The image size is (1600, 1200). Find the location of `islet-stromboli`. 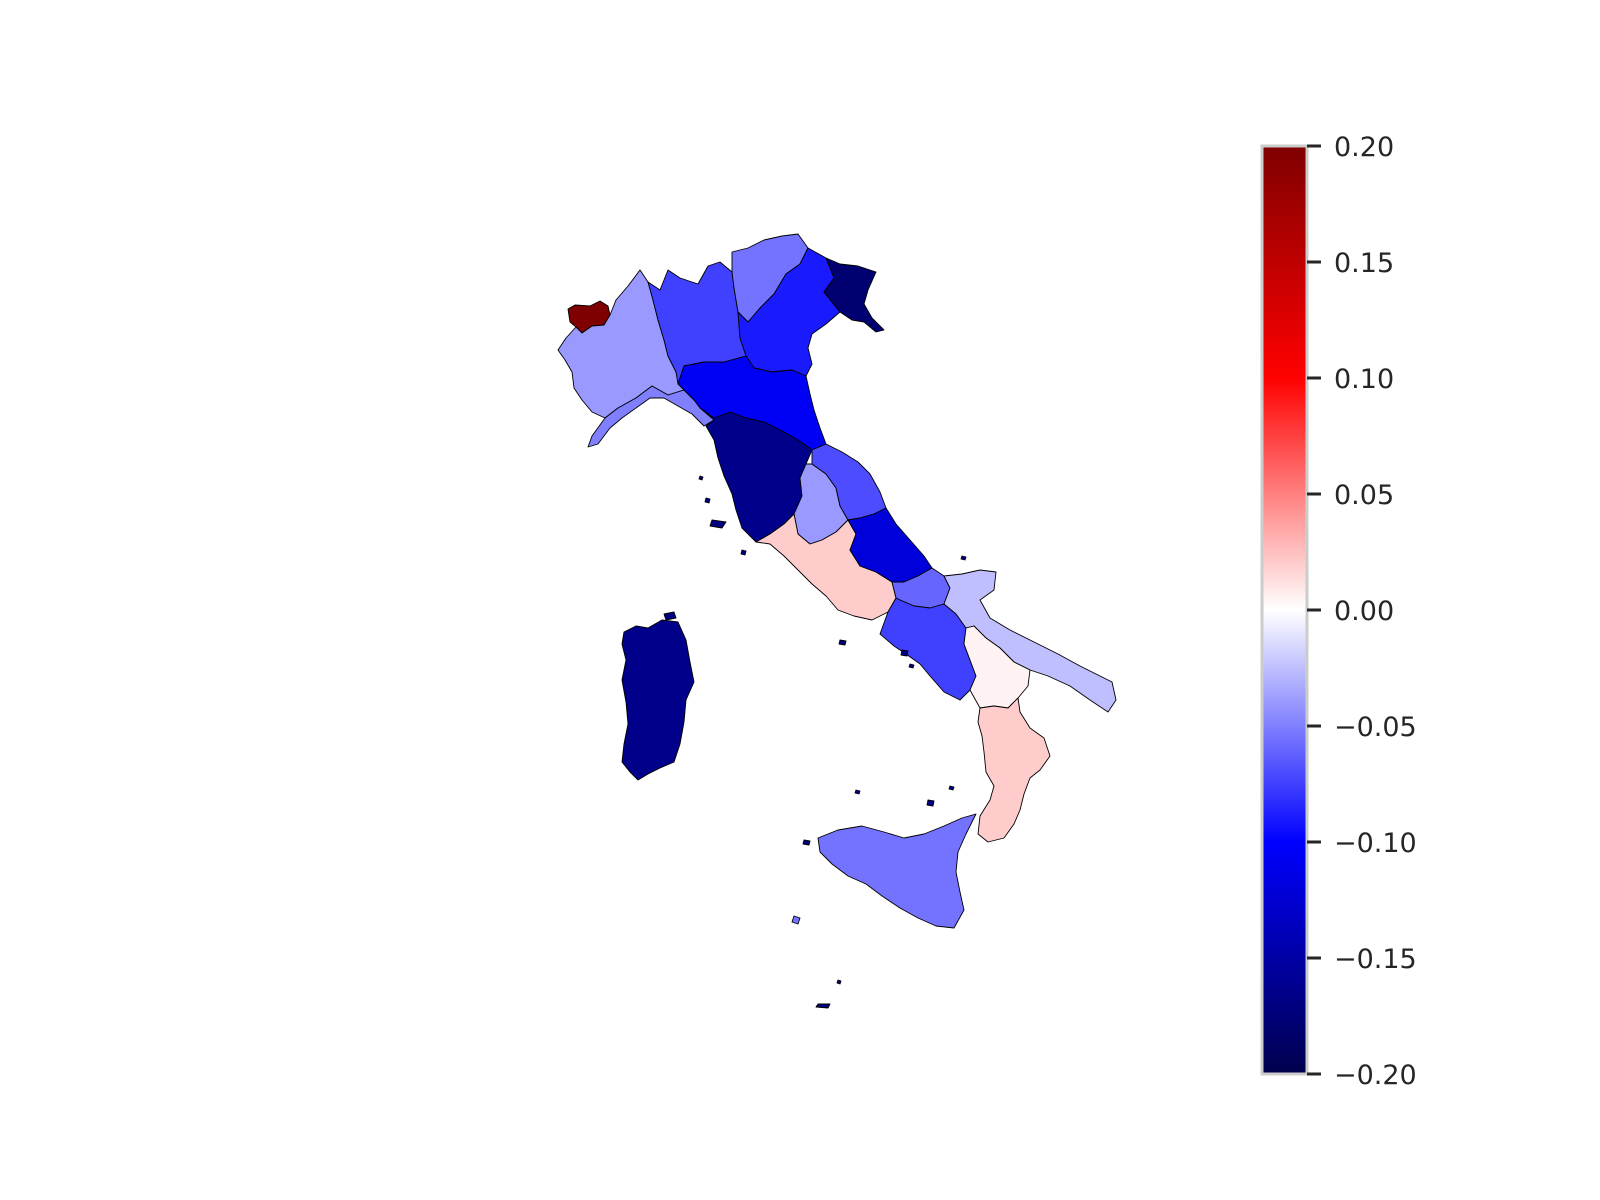

islet-stromboli is located at coordinates (951, 788).